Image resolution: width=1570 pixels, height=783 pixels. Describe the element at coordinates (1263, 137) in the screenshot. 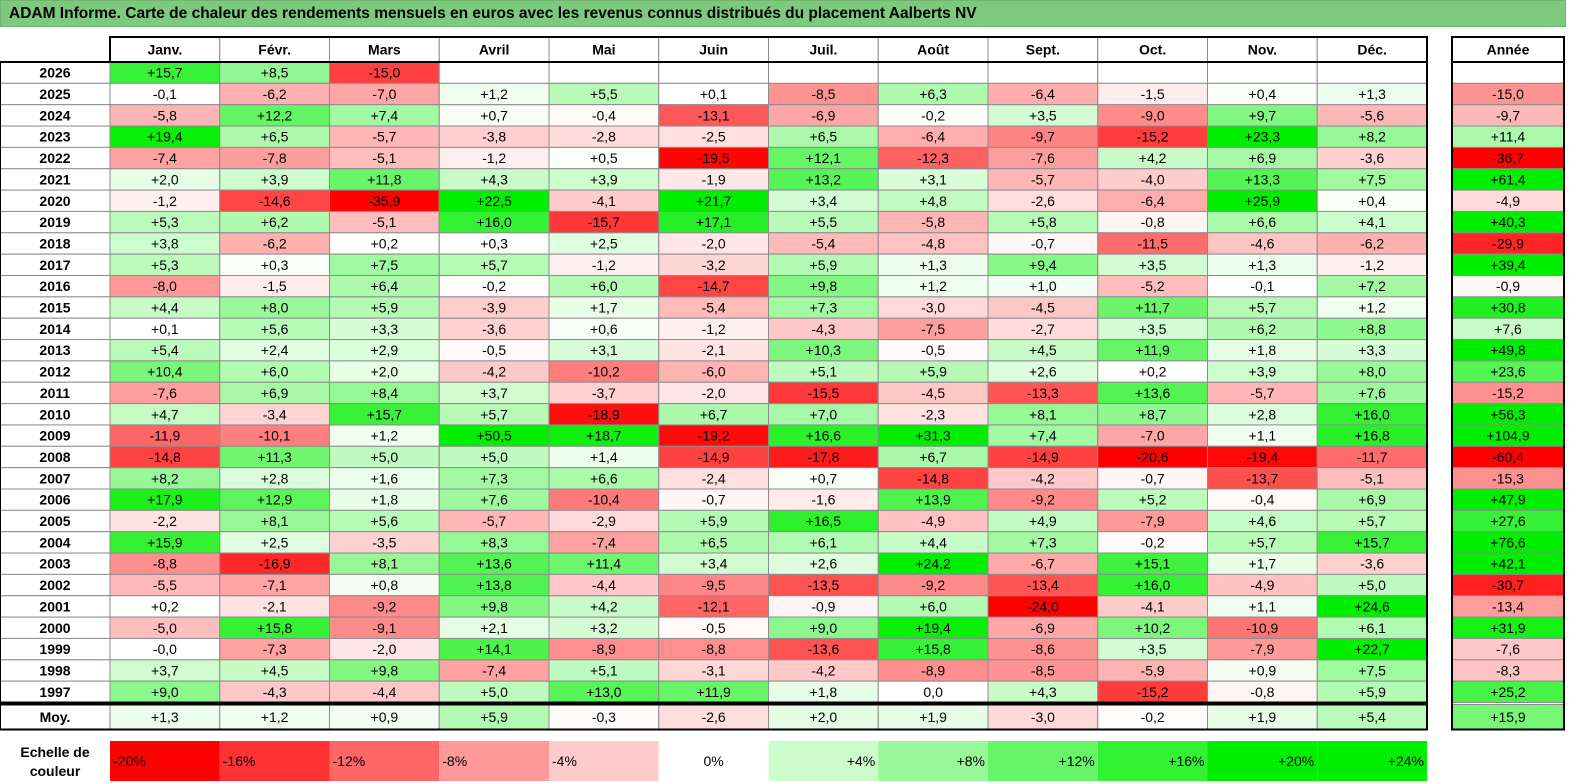

I see `cell-value: +23,3` at that location.